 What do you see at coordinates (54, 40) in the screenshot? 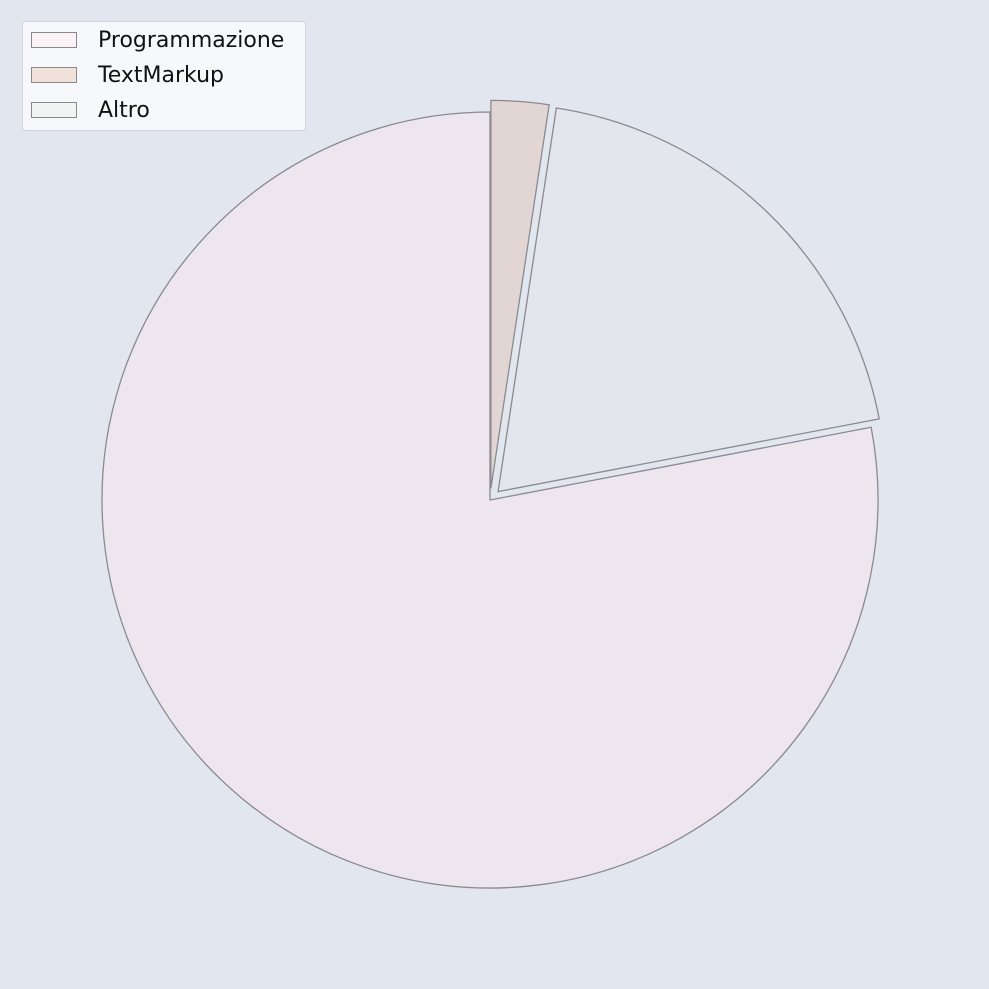
I see `legend-swatch-programmazione` at bounding box center [54, 40].